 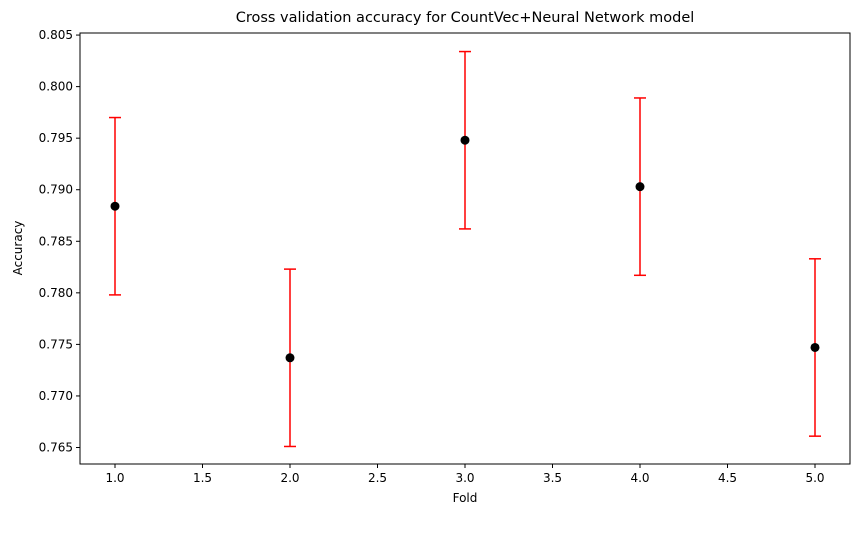 I want to click on x-tick-label: 3.5, so click(x=552, y=478).